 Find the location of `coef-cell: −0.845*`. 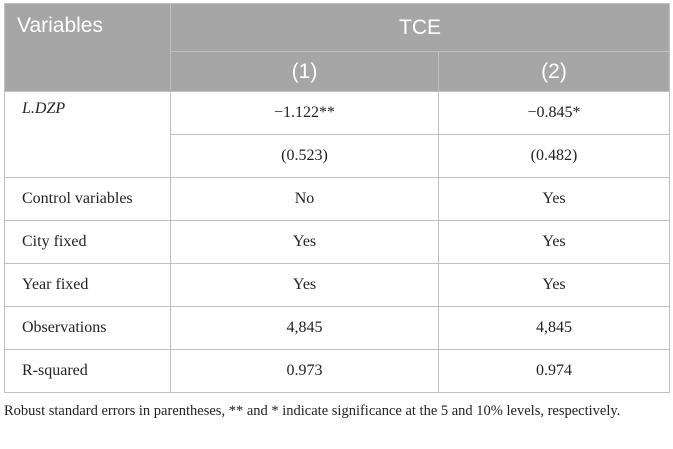

coef-cell: −0.845* is located at coordinates (554, 113).